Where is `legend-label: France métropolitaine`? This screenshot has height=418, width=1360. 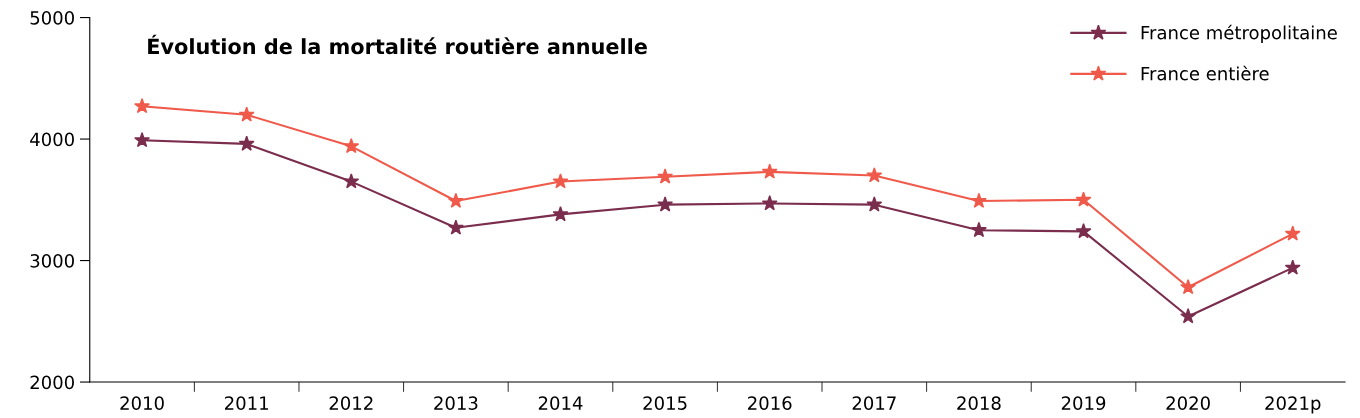
legend-label: France métropolitaine is located at coordinates (1239, 33).